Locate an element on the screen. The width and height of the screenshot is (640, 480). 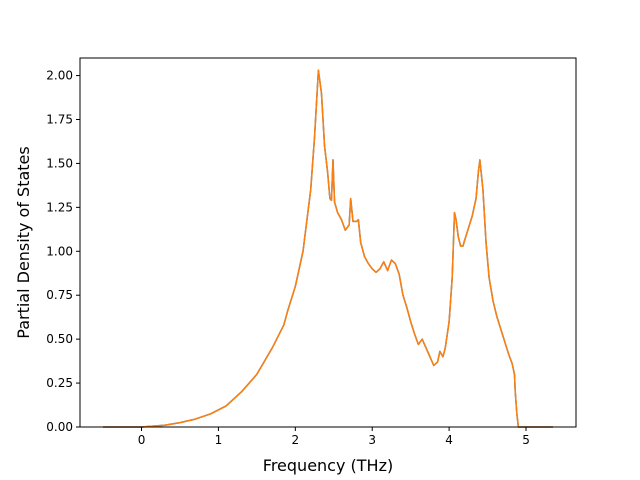
y-tick-label: 0.50 is located at coordinates (59, 339).